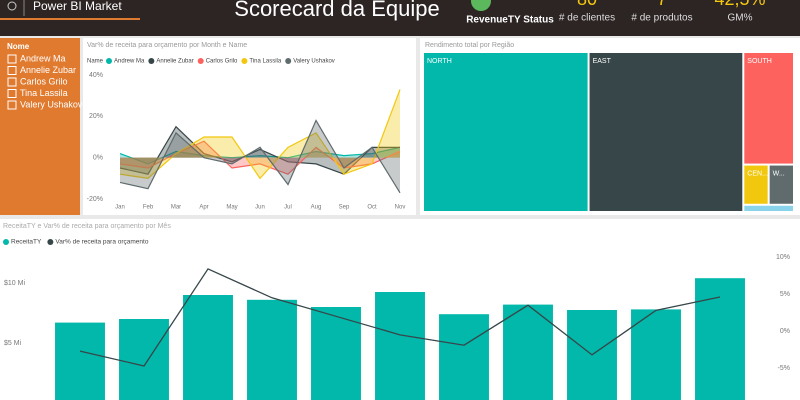 This screenshot has width=800, height=400. I want to click on tile-label: SOUTH, so click(759, 61).